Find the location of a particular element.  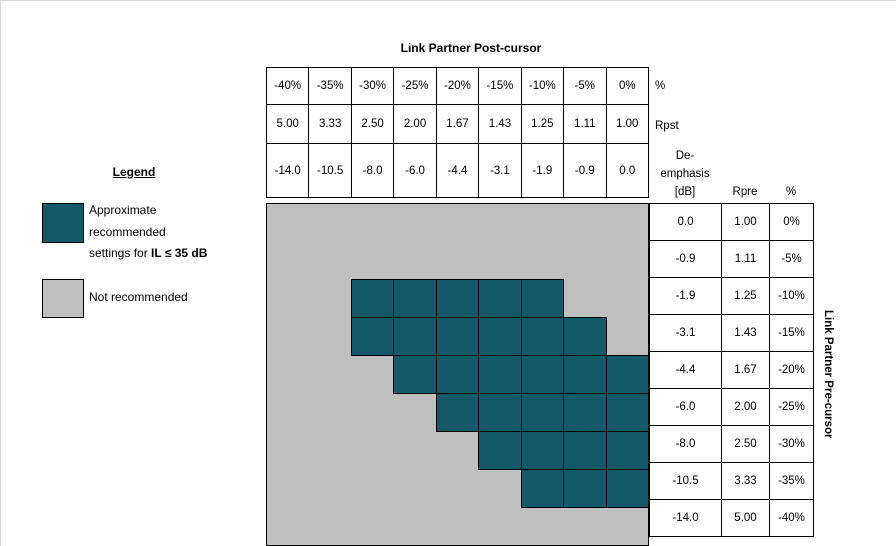

post-cursor-rpst-cell: 2.50 is located at coordinates (372, 124).